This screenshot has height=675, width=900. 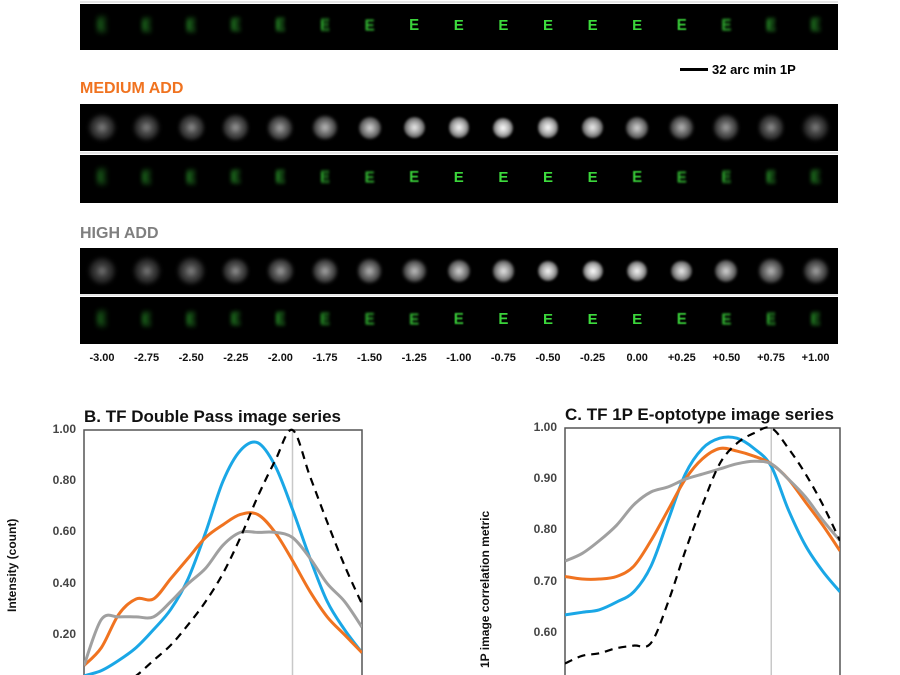 What do you see at coordinates (64, 633) in the screenshot?
I see `y-tick-label: 0.20` at bounding box center [64, 633].